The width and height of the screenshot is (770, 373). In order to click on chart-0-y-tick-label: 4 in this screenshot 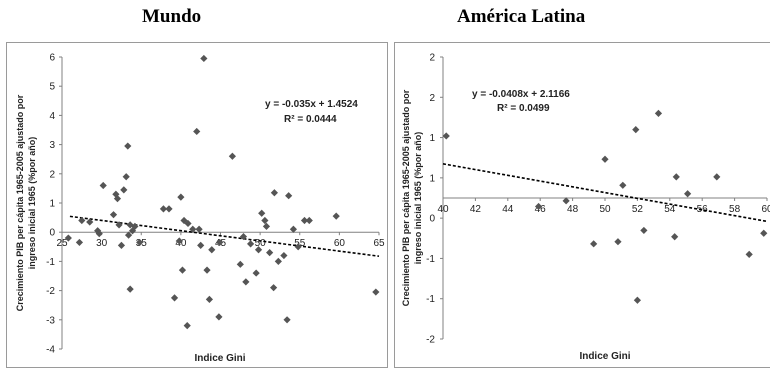, I will do `click(52, 116)`.